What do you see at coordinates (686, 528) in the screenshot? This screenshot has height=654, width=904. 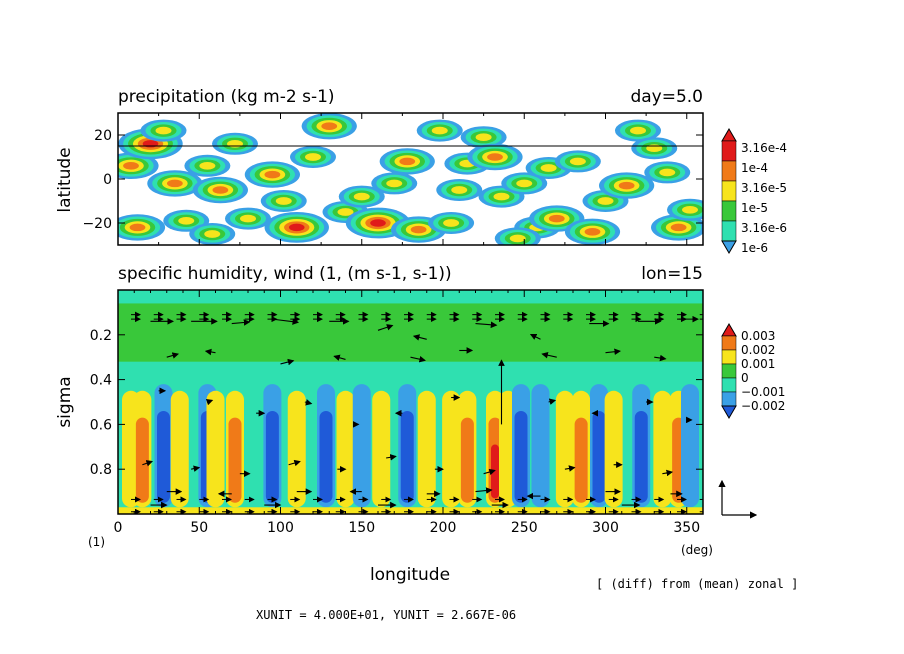 I see `humidity-xtick-label: 350` at bounding box center [686, 528].